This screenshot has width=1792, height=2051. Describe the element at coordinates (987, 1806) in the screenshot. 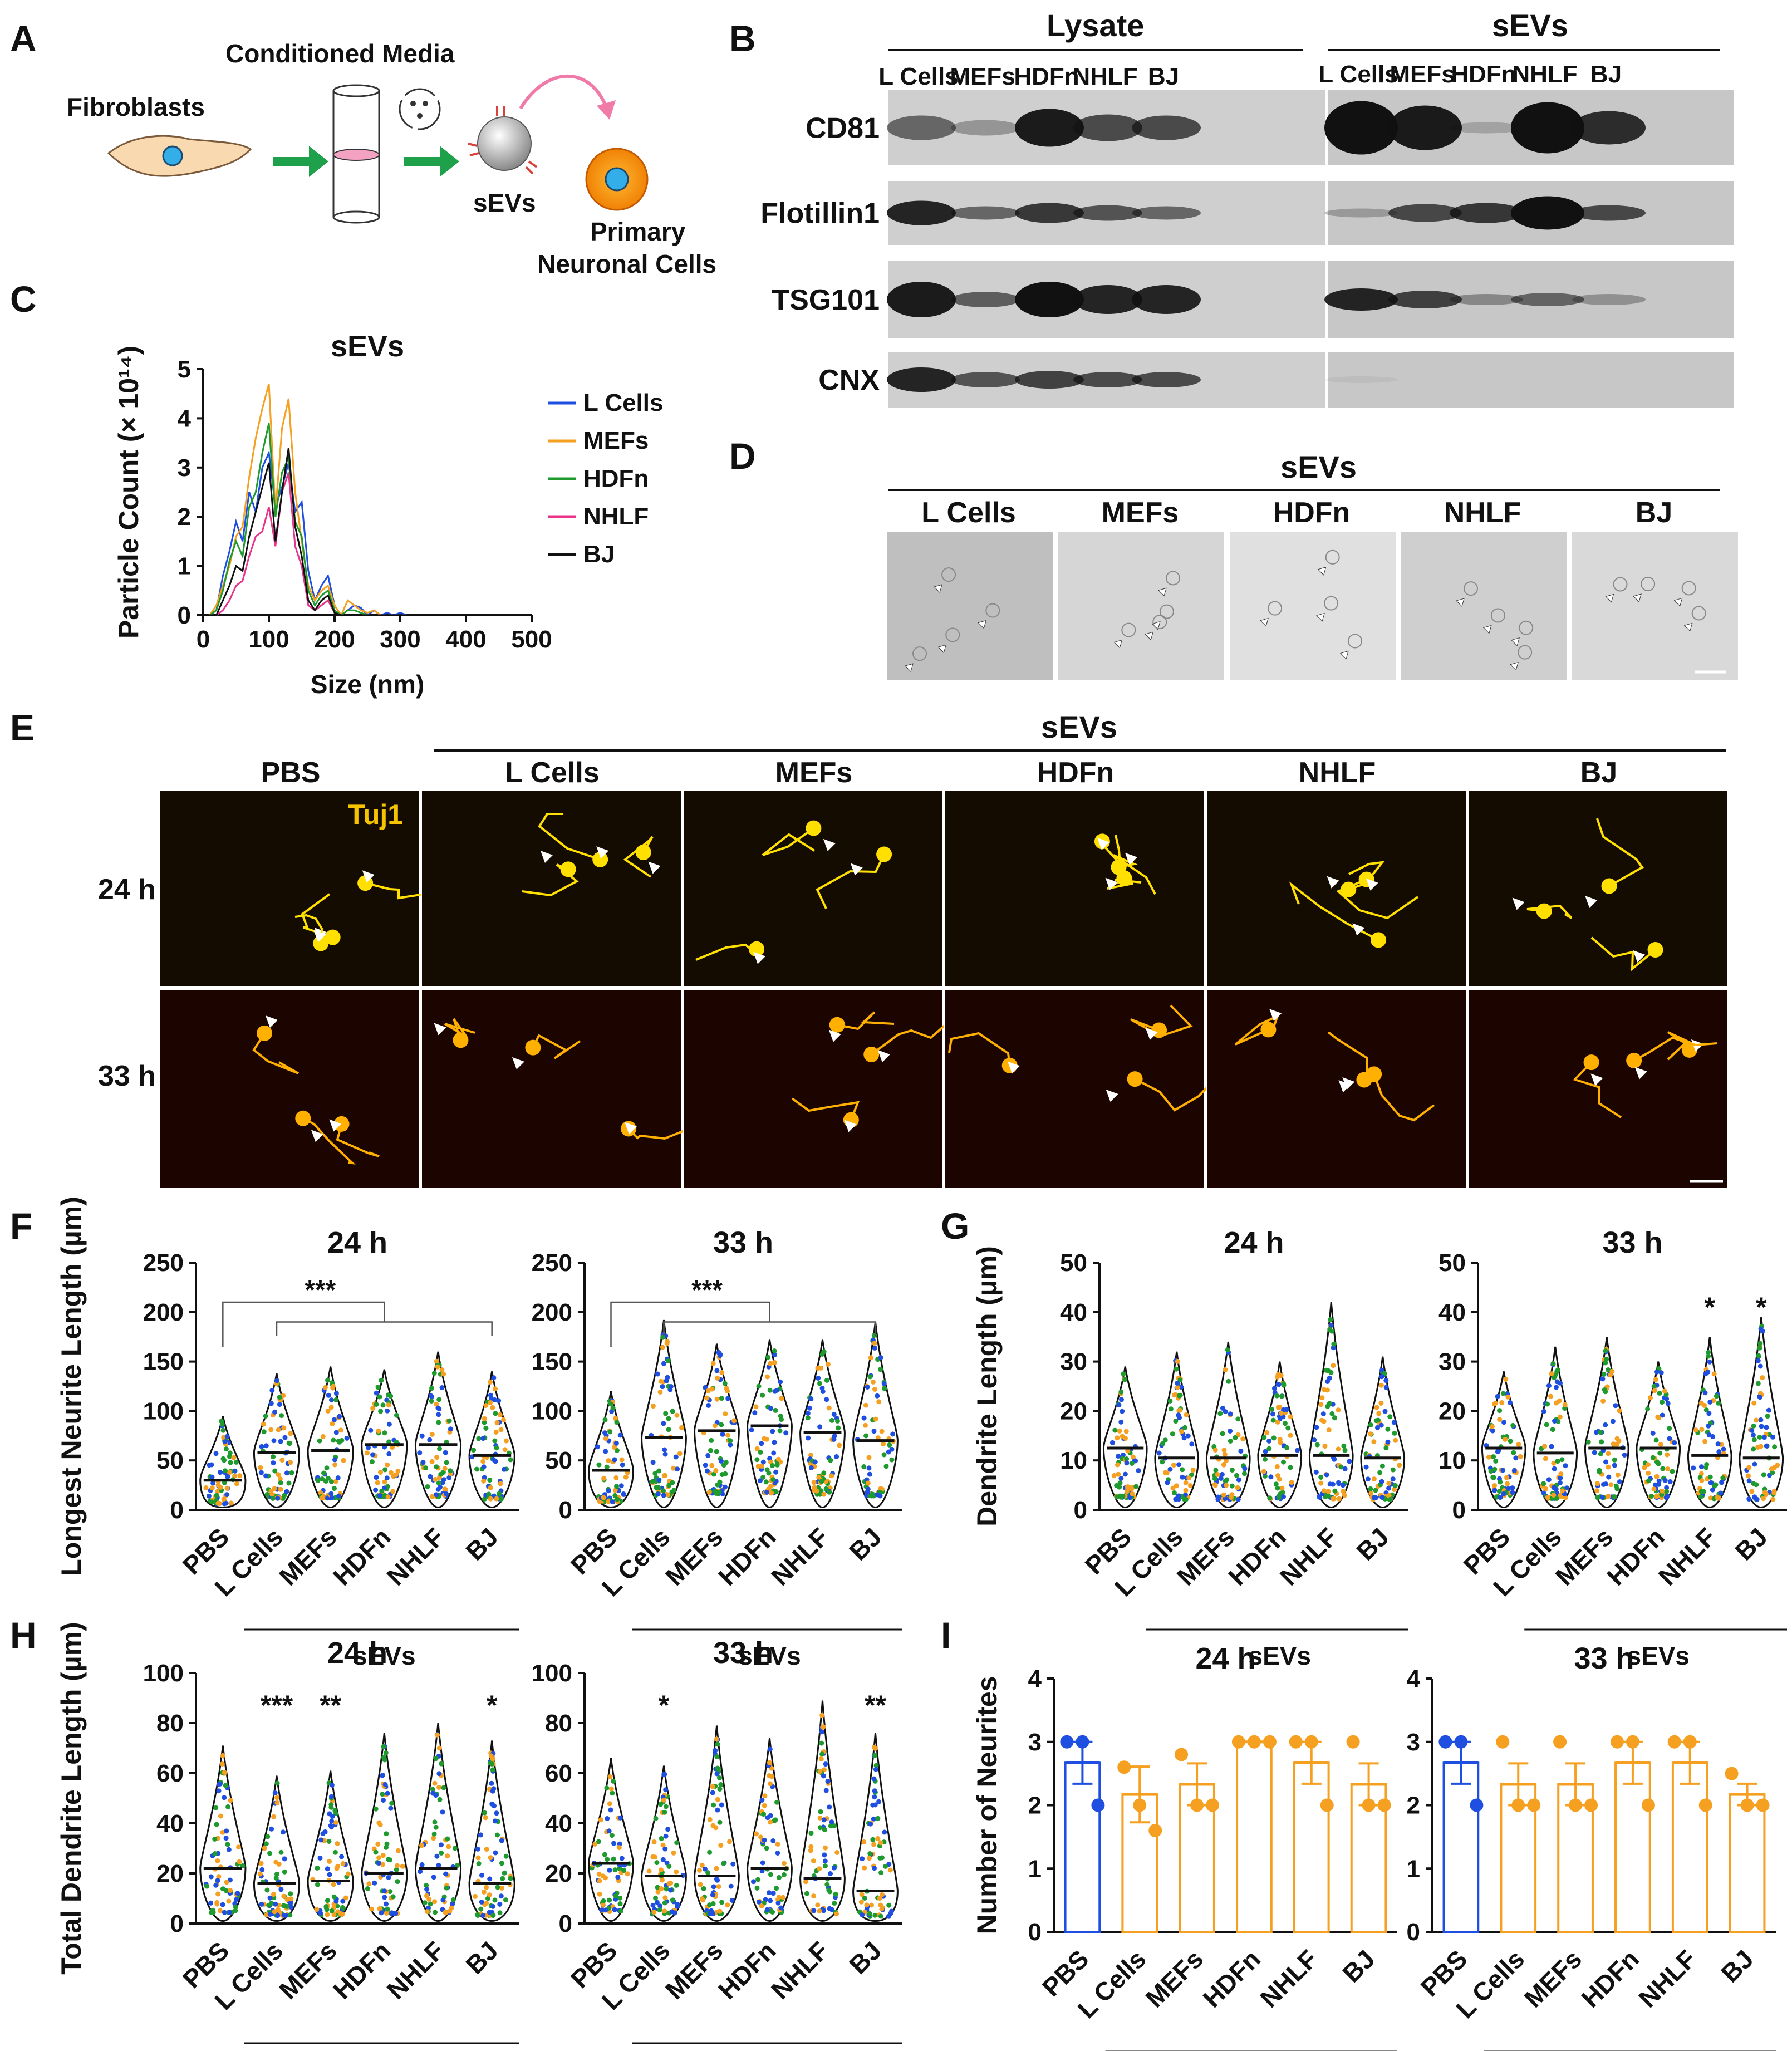

I see `y-axis-label: Number of Neurites` at that location.